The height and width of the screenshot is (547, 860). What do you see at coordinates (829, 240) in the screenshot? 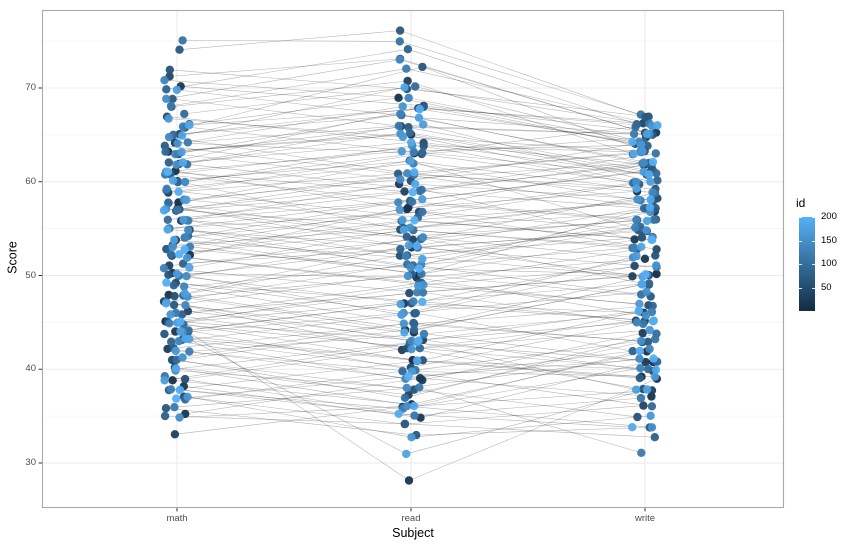
I see `legend-tick-label: 150` at bounding box center [829, 240].